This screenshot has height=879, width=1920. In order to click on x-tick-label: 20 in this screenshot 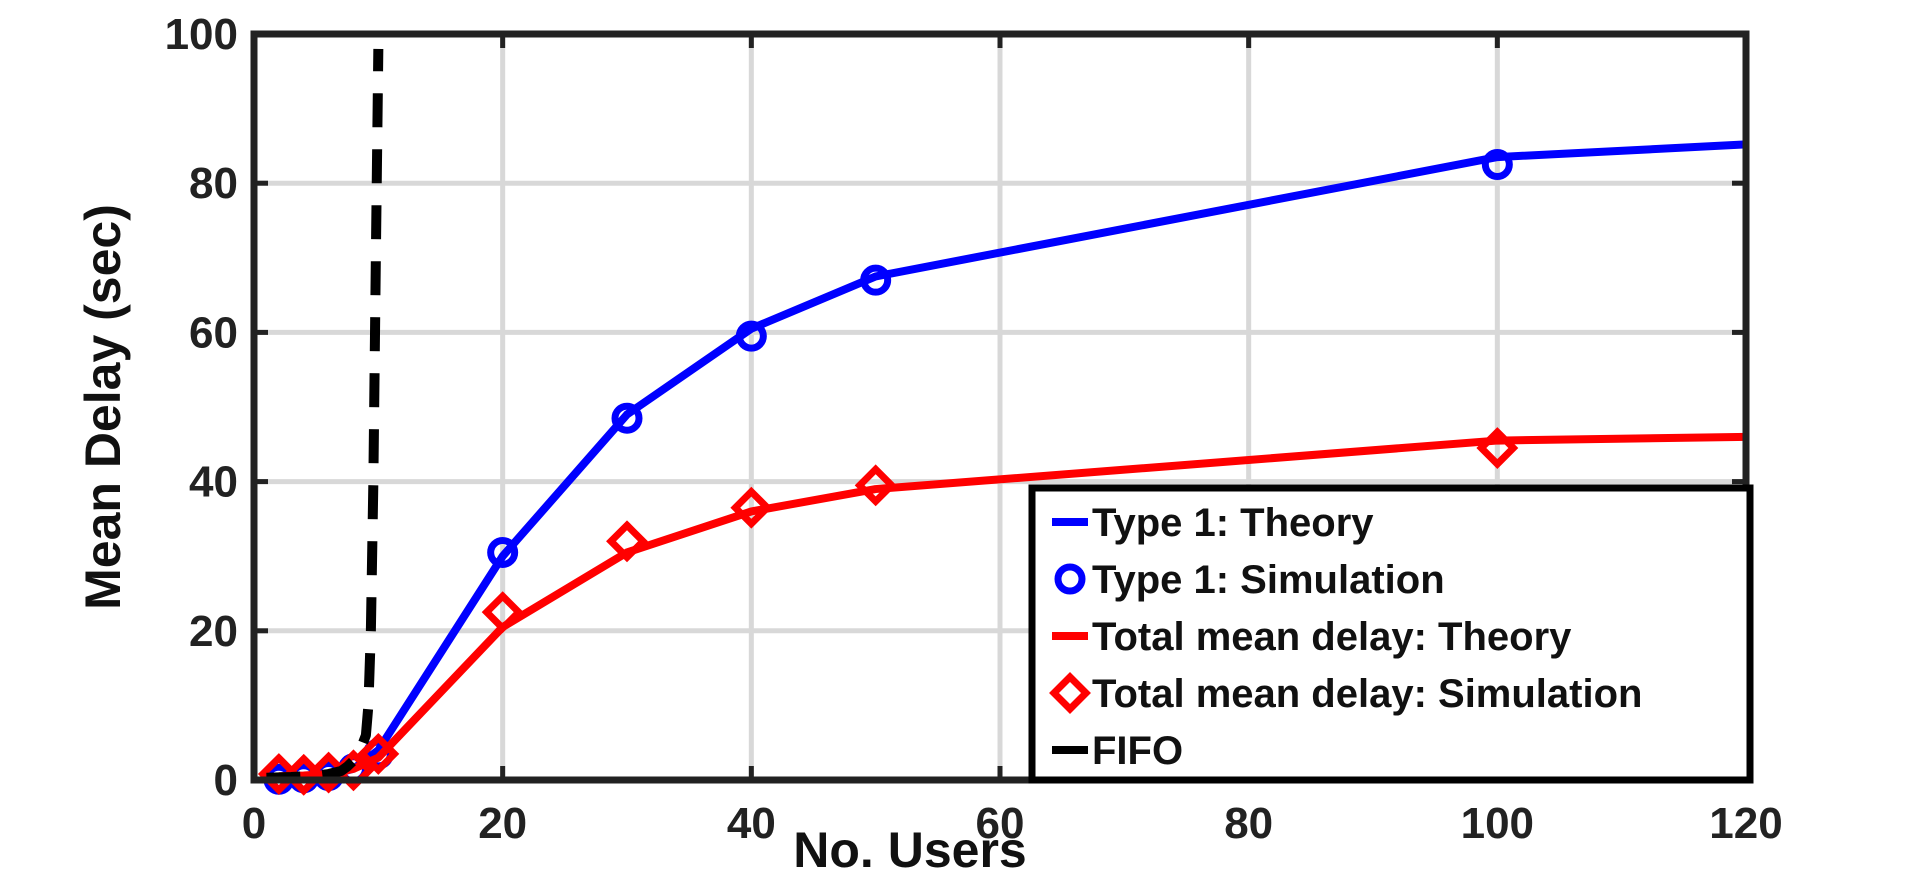, I will do `click(502, 823)`.